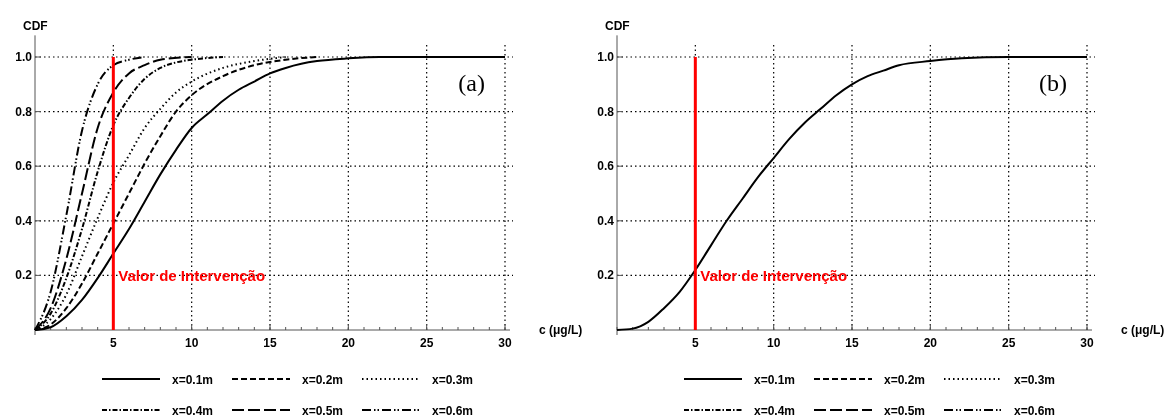 This screenshot has height=419, width=1164. What do you see at coordinates (1053, 83) in the screenshot?
I see `annotation: (b)` at bounding box center [1053, 83].